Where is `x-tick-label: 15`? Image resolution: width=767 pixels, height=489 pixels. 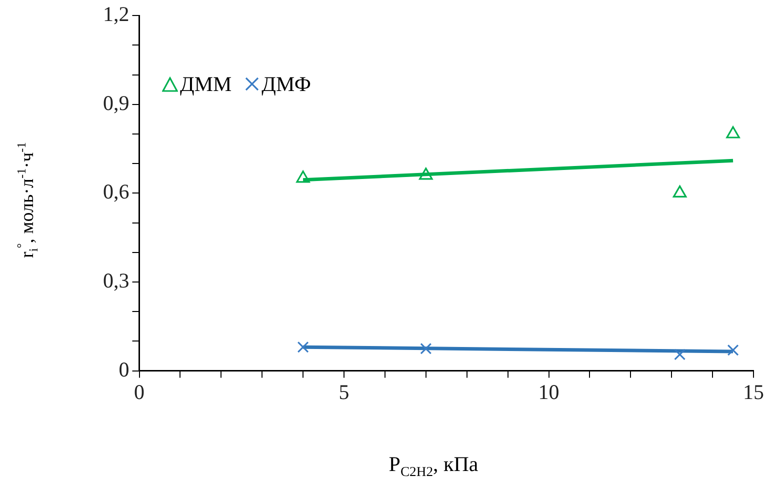 x-tick-label: 15 is located at coordinates (753, 392).